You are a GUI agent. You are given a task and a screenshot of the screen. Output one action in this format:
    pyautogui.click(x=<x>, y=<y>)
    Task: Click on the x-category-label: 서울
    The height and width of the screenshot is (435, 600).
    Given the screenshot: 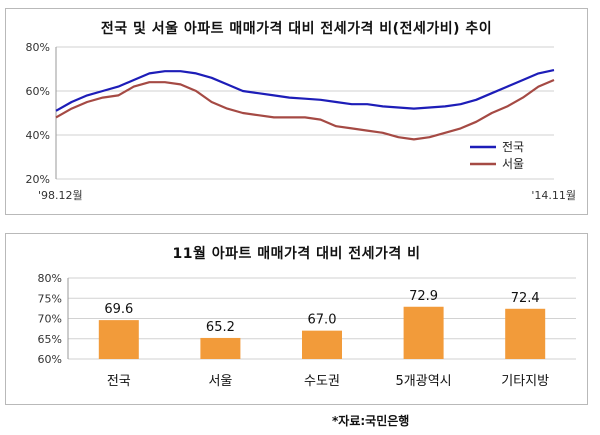 What is the action you would take?
    pyautogui.click(x=220, y=381)
    